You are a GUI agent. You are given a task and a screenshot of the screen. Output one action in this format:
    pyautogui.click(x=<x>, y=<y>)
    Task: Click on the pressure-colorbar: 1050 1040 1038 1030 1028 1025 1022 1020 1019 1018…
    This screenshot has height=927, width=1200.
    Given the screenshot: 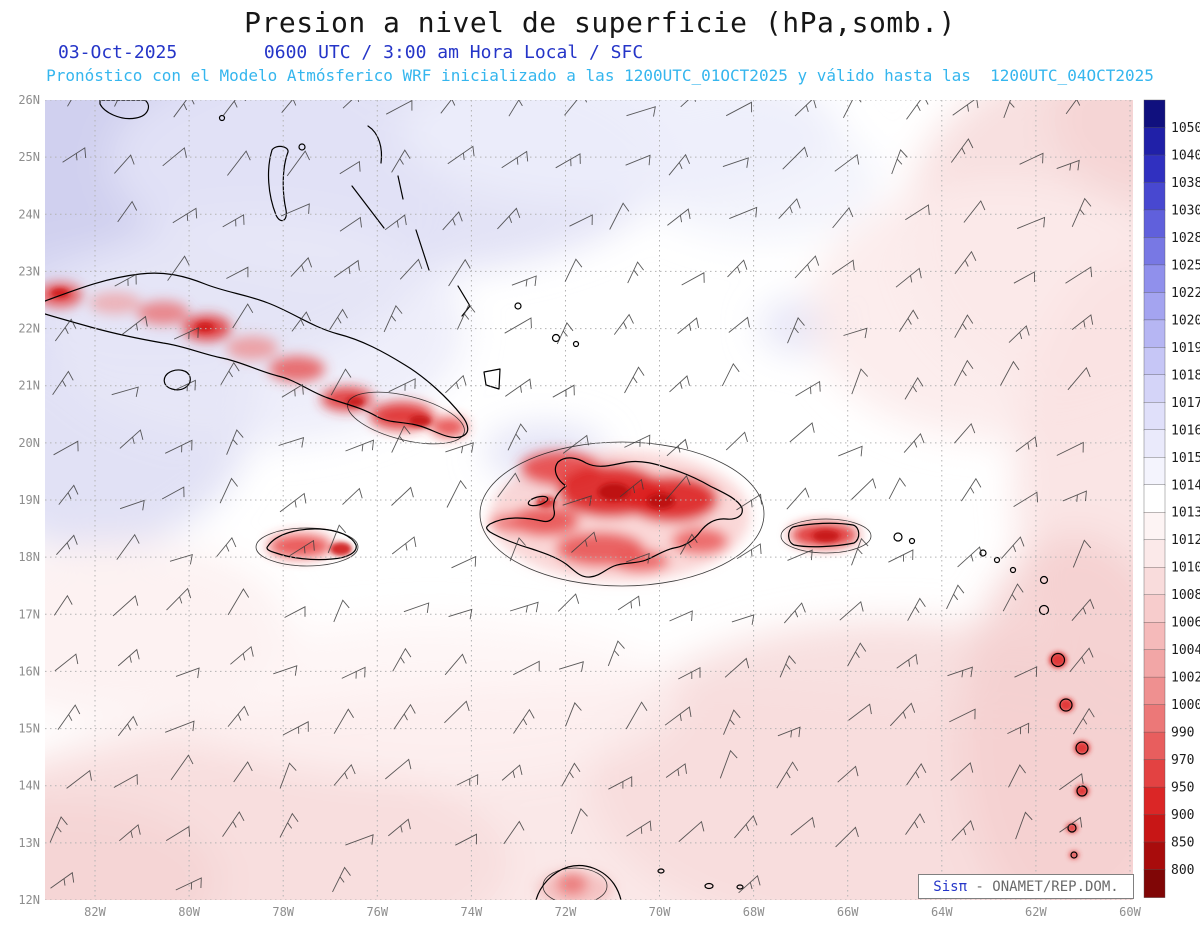 What is the action you would take?
    pyautogui.click(x=1171, y=498)
    